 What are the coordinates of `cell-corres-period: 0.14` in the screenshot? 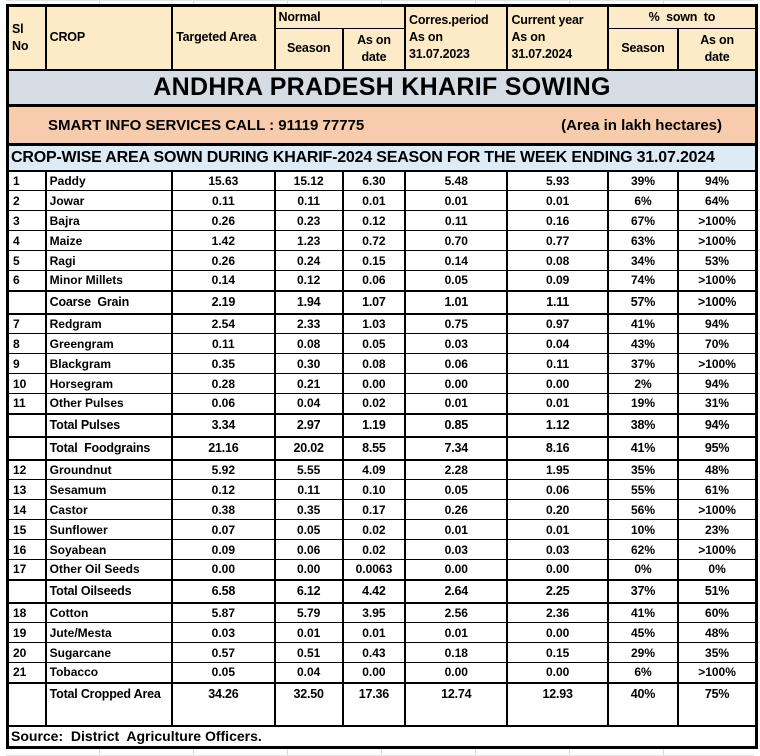 It's located at (456, 260).